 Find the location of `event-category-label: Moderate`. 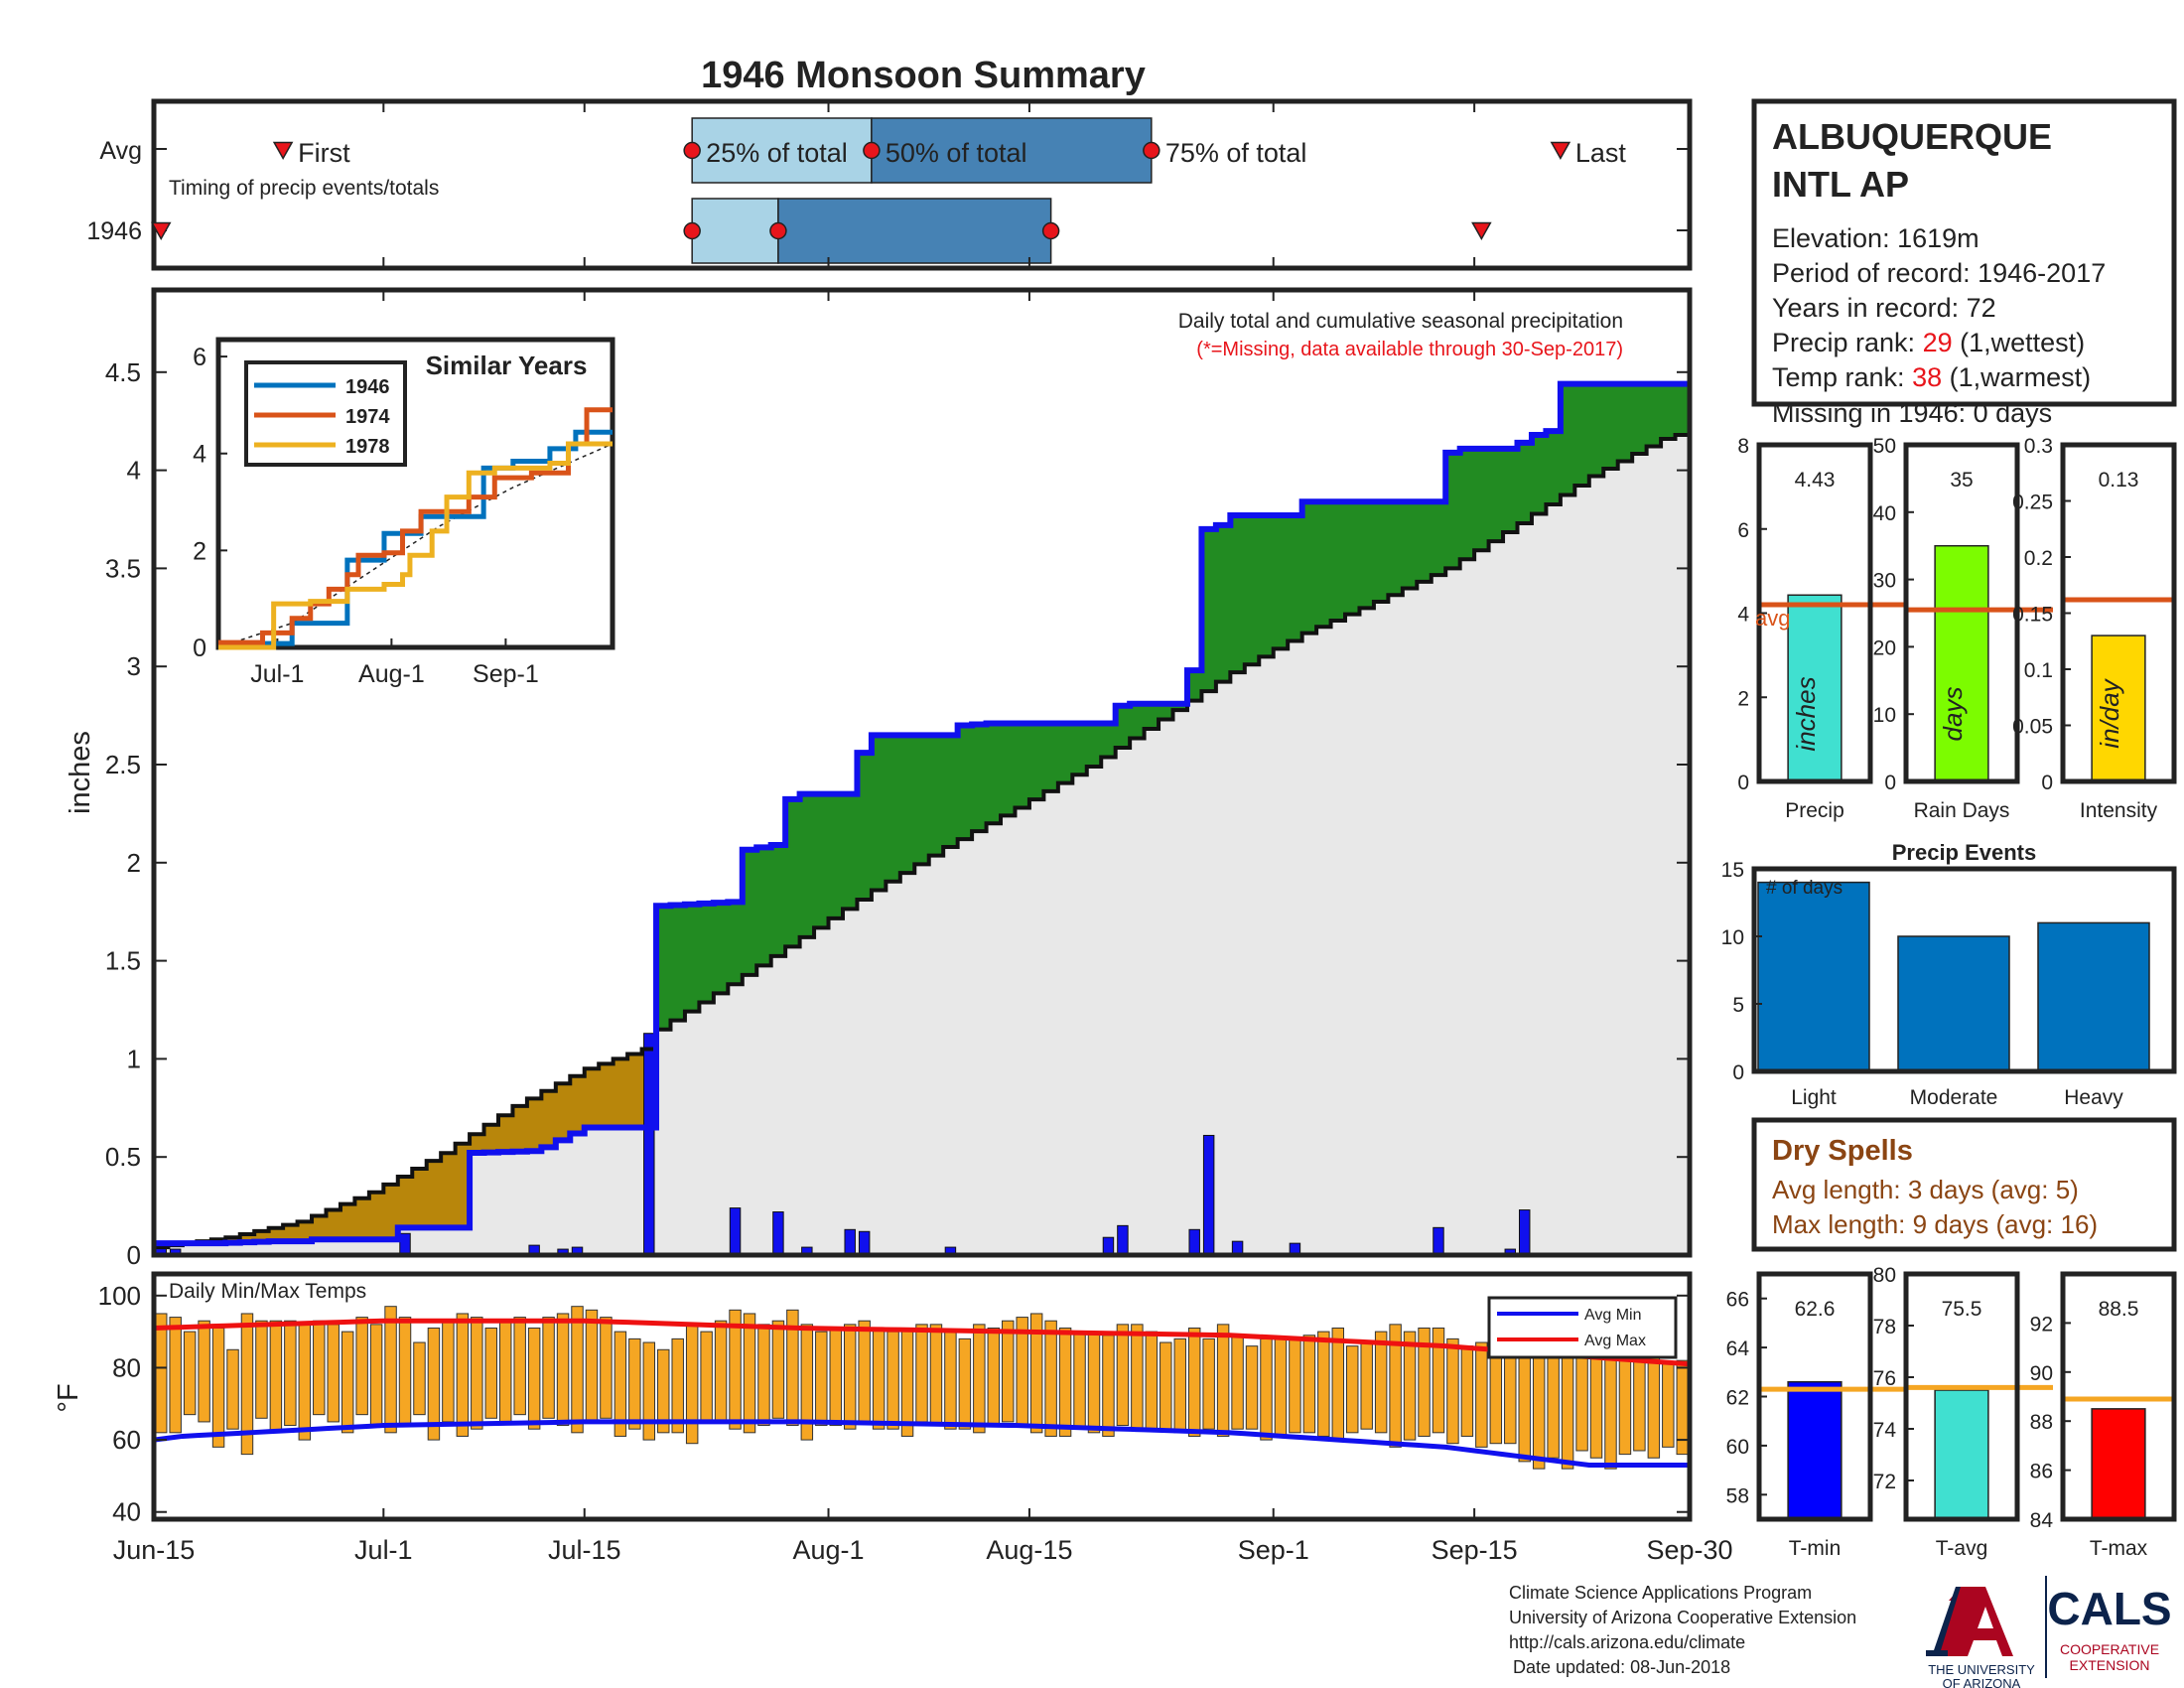

event-category-label: Moderate is located at coordinates (1954, 1097).